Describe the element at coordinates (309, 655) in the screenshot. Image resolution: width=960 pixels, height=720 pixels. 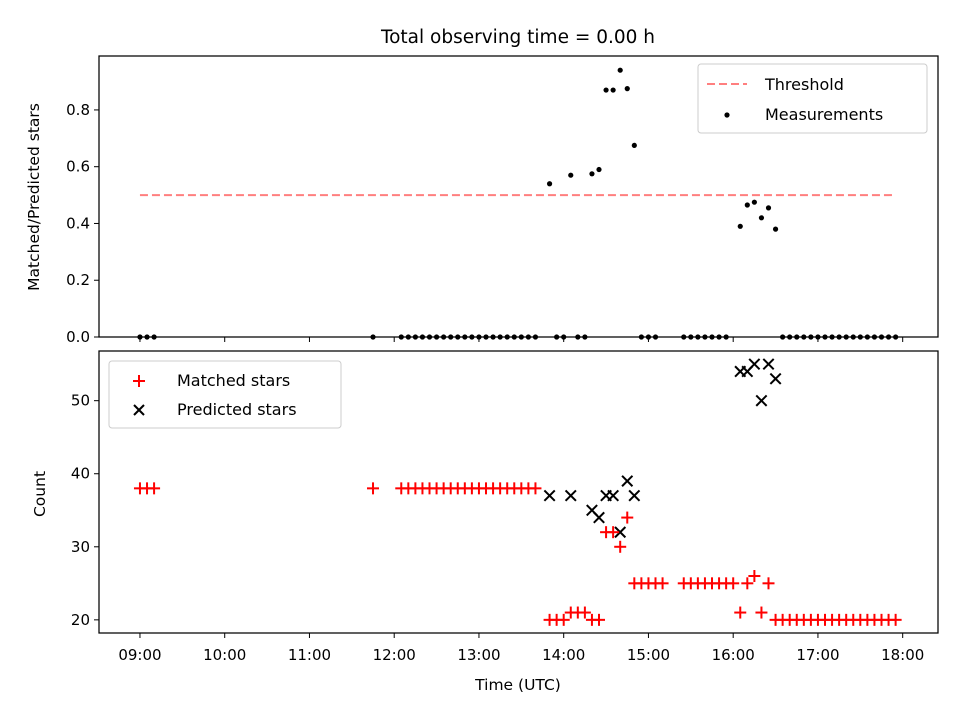
I see `count-plot-x-tick-label: 11:00` at that location.